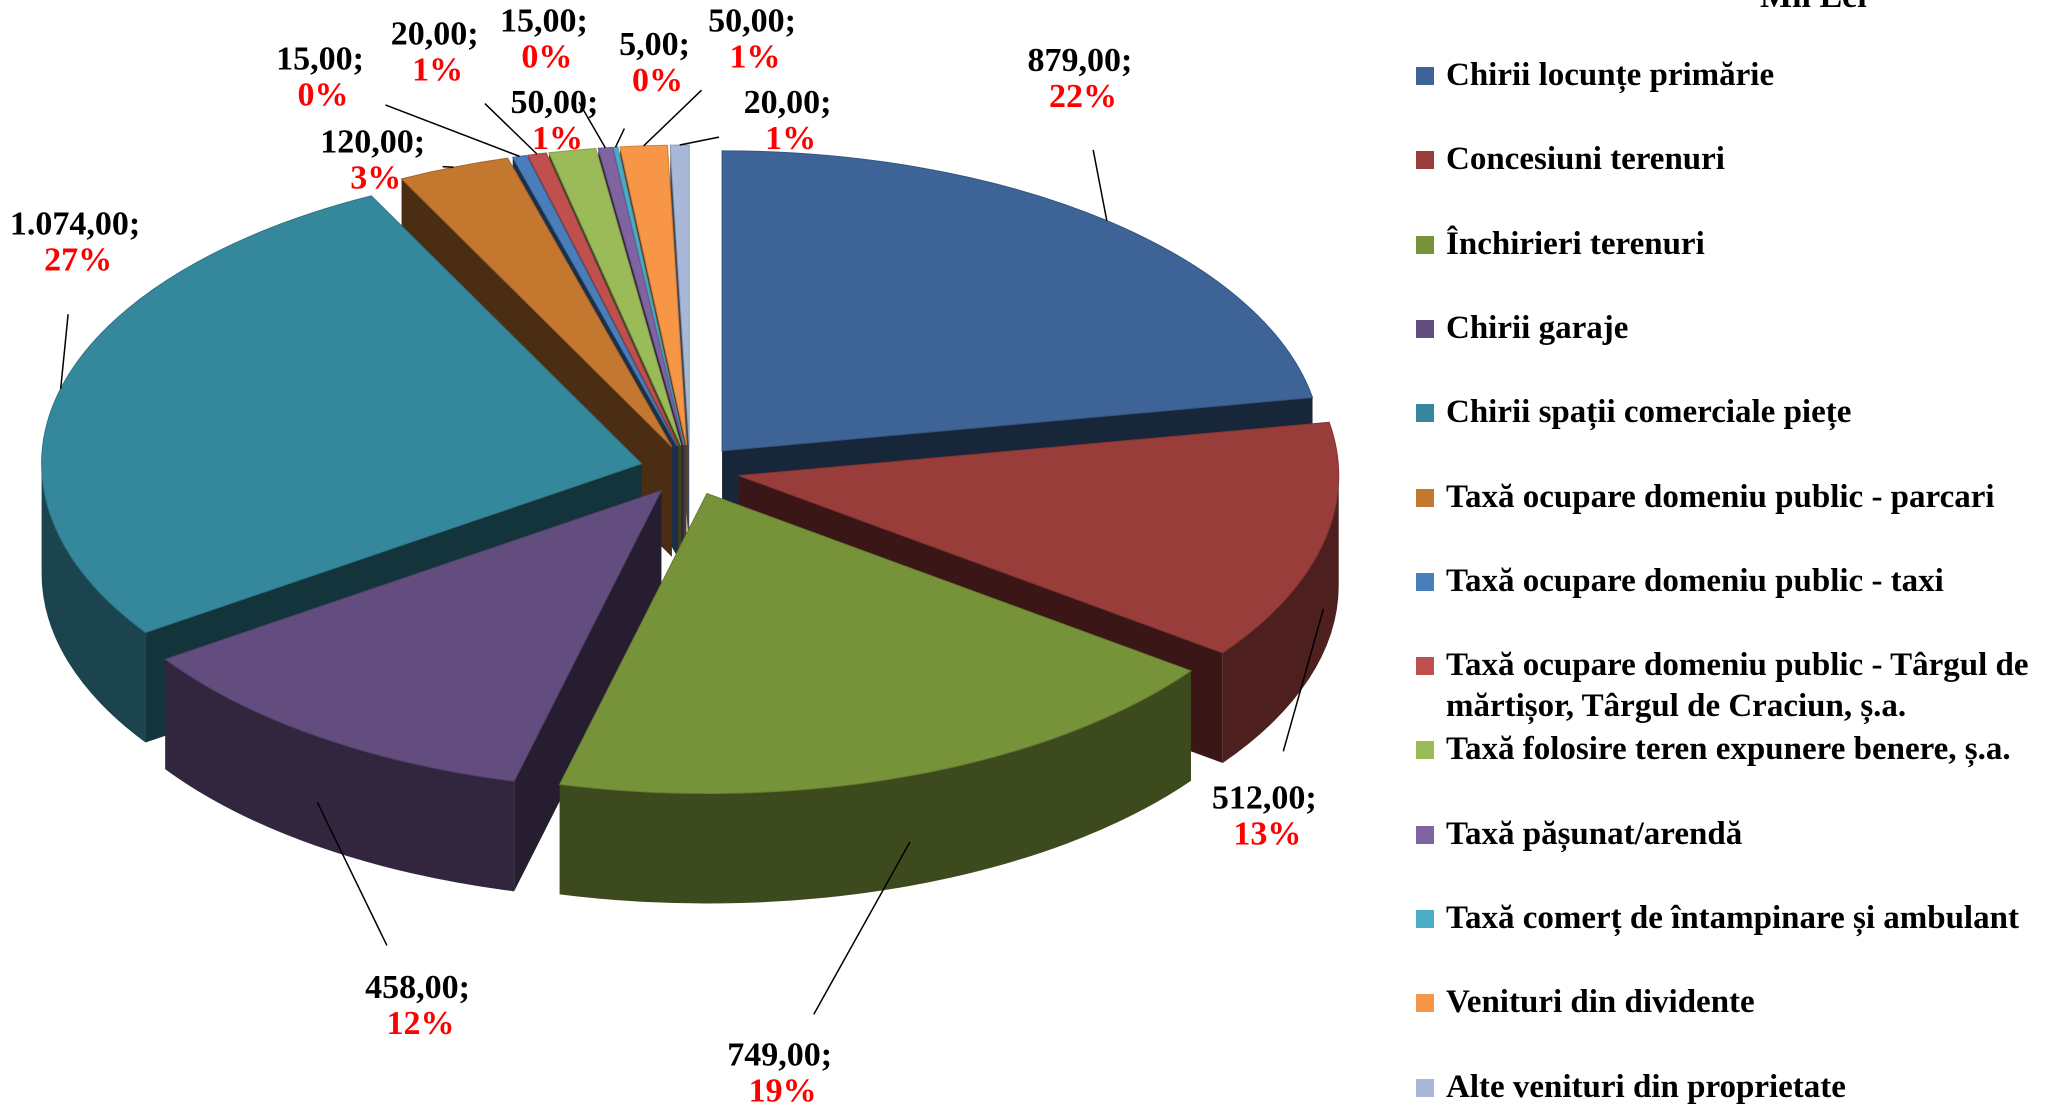 Image resolution: width=2065 pixels, height=1108 pixels. Describe the element at coordinates (1264, 798) in the screenshot. I see `value-label: 512,00;` at that location.